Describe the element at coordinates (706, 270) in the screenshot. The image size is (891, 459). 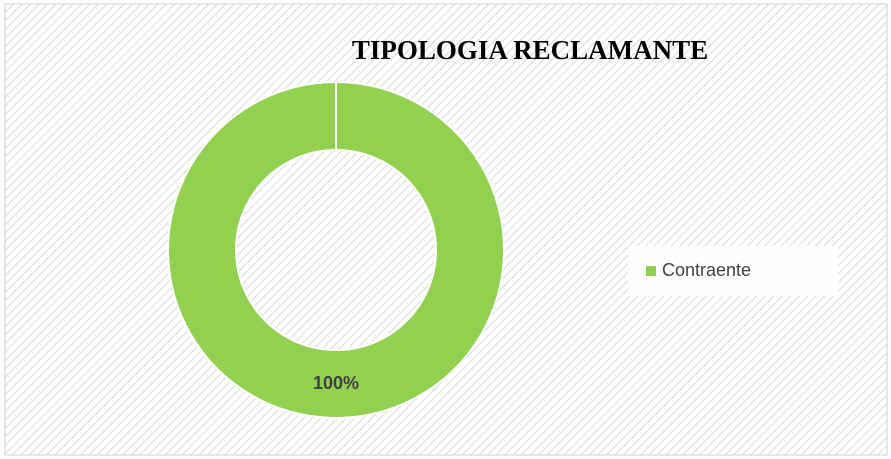
I see `legend-label: Contraente` at that location.